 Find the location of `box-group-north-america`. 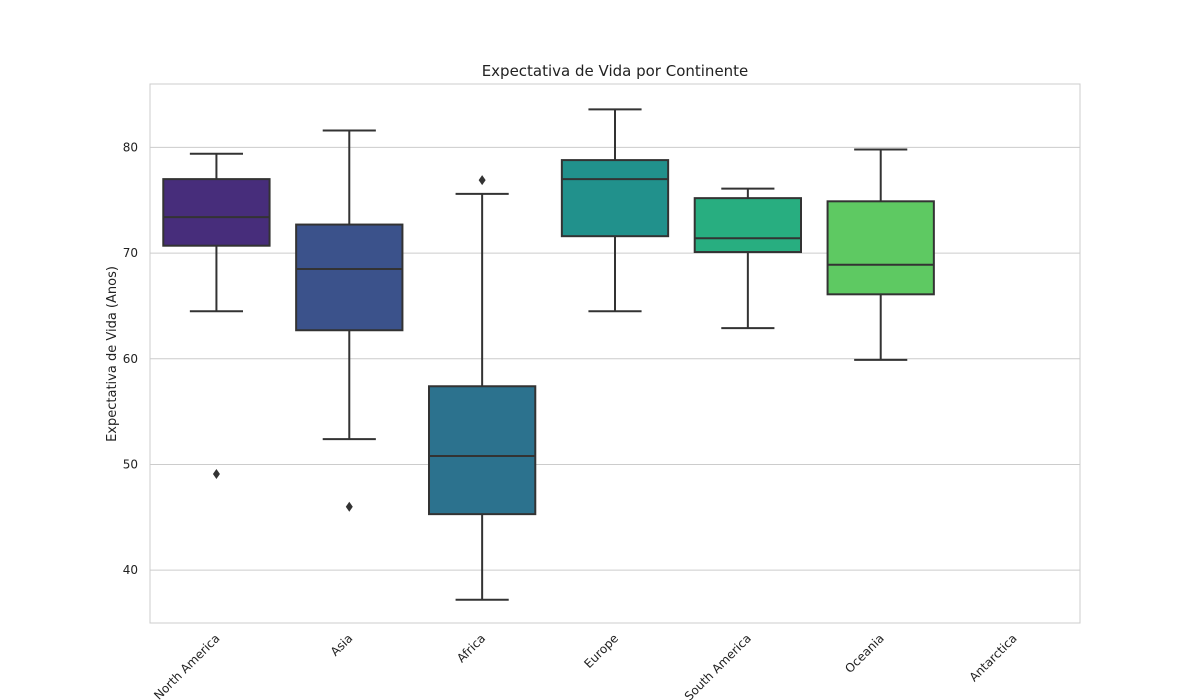

box-group-north-america is located at coordinates (216, 315).